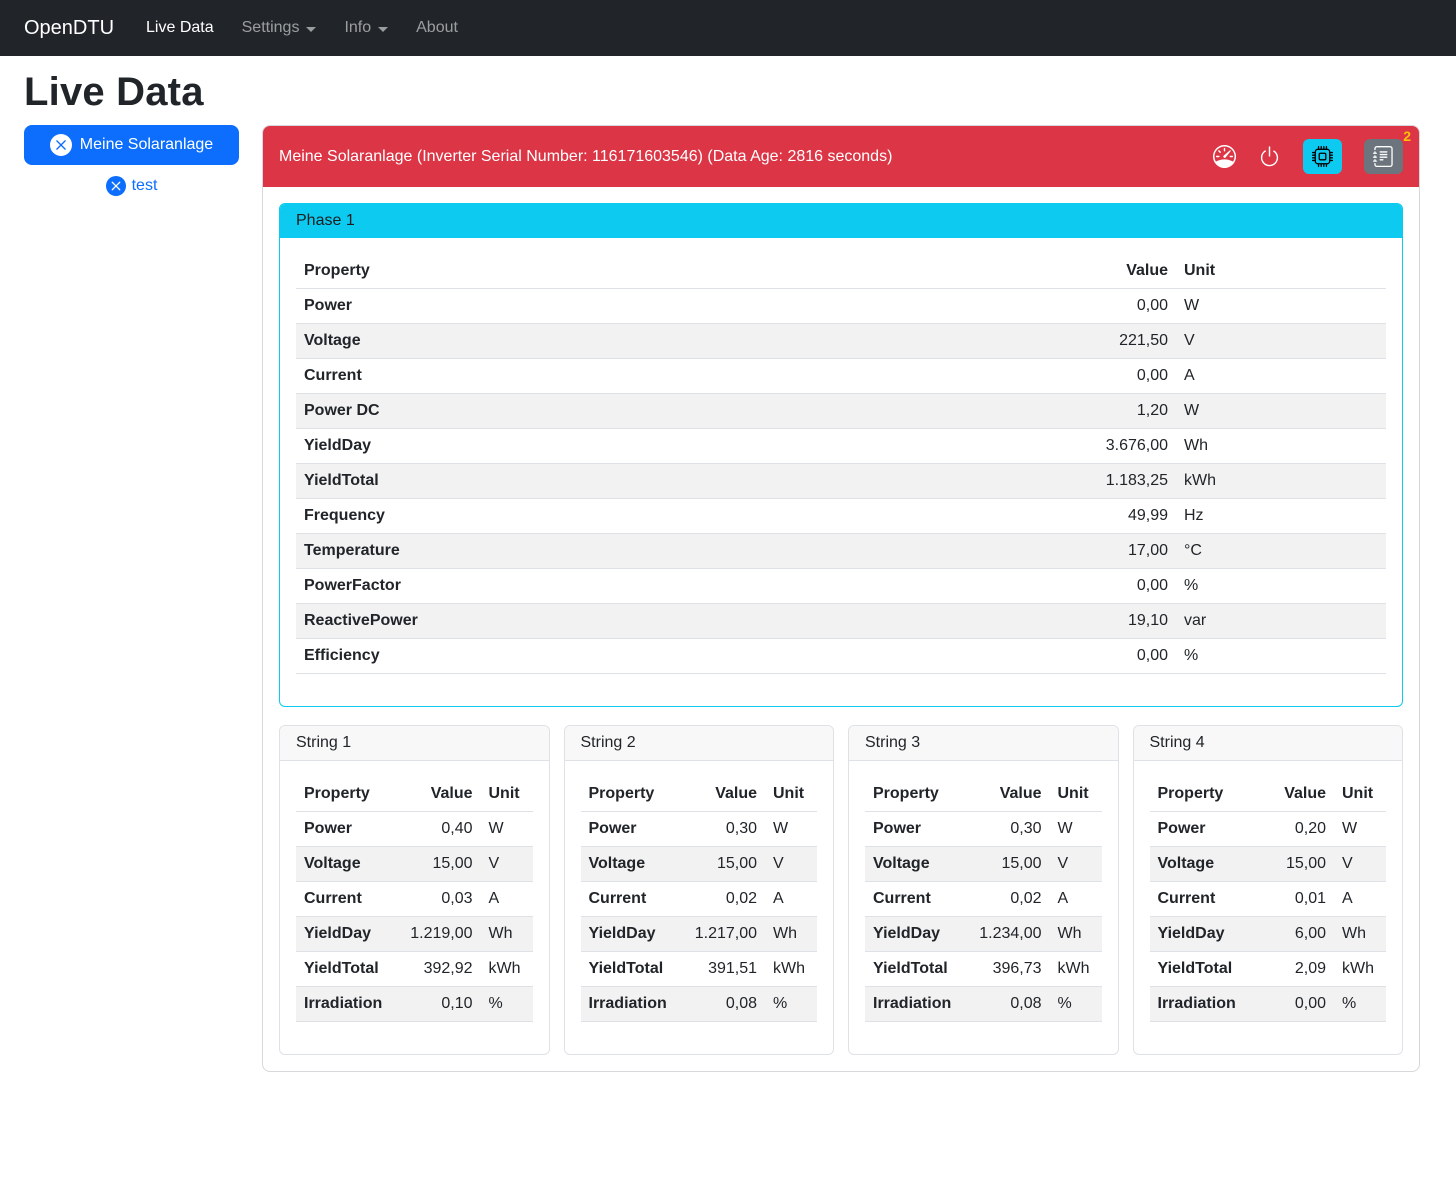 Image resolution: width=1456 pixels, height=1200 pixels. Describe the element at coordinates (671, 446) in the screenshot. I see `property-cell: YieldDay` at that location.